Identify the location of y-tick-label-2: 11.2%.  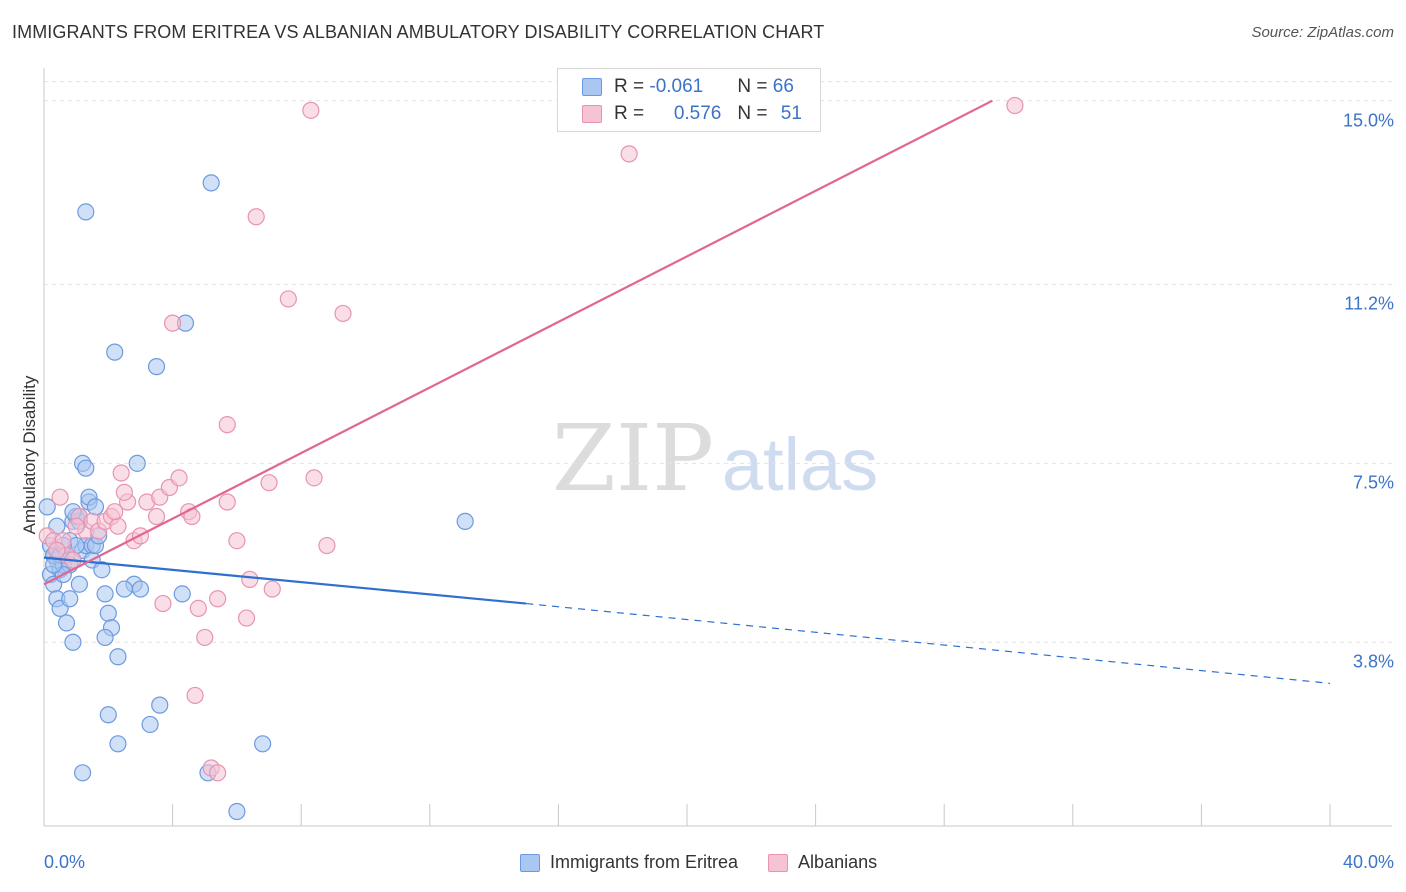
(1369, 303).